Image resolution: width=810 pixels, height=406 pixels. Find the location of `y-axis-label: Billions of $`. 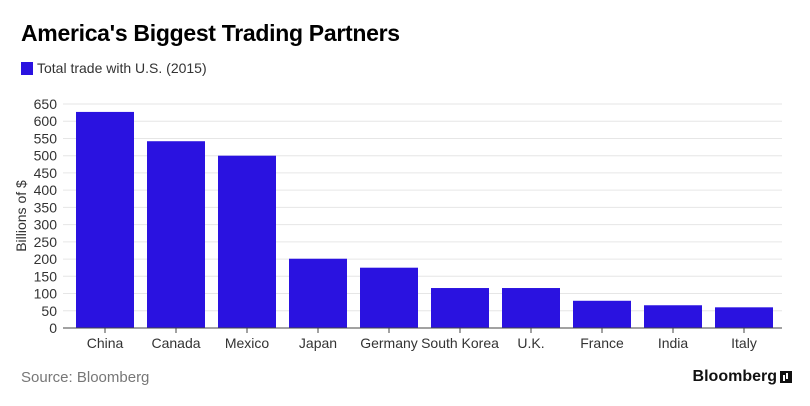

y-axis-label: Billions of $ is located at coordinates (21, 216).